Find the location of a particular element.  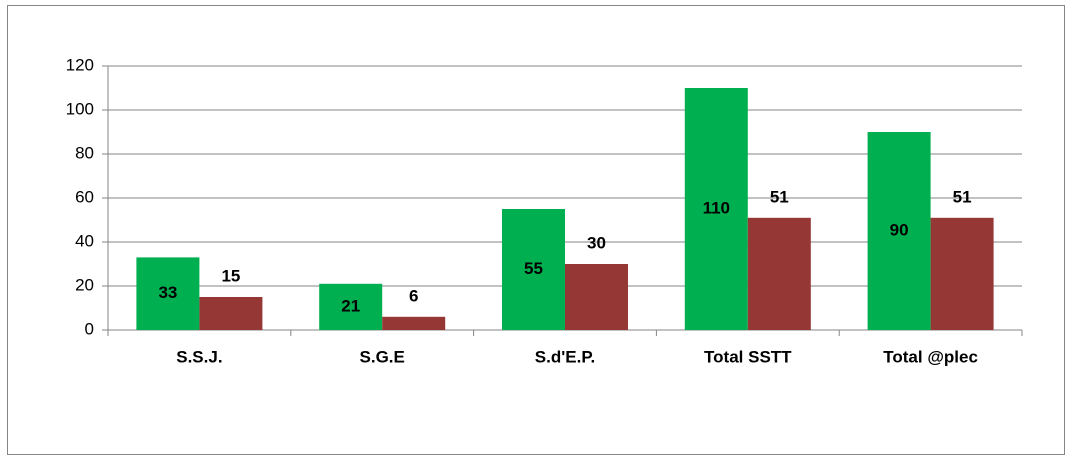

x-tick-label: S.d'E.P. is located at coordinates (565, 356).